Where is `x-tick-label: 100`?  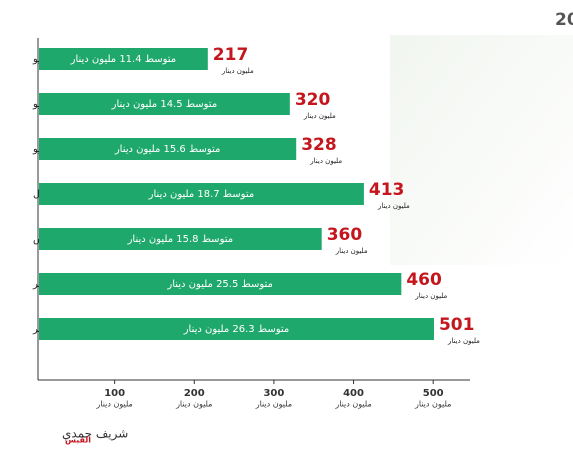
x-tick-label: 100 is located at coordinates (114, 393).